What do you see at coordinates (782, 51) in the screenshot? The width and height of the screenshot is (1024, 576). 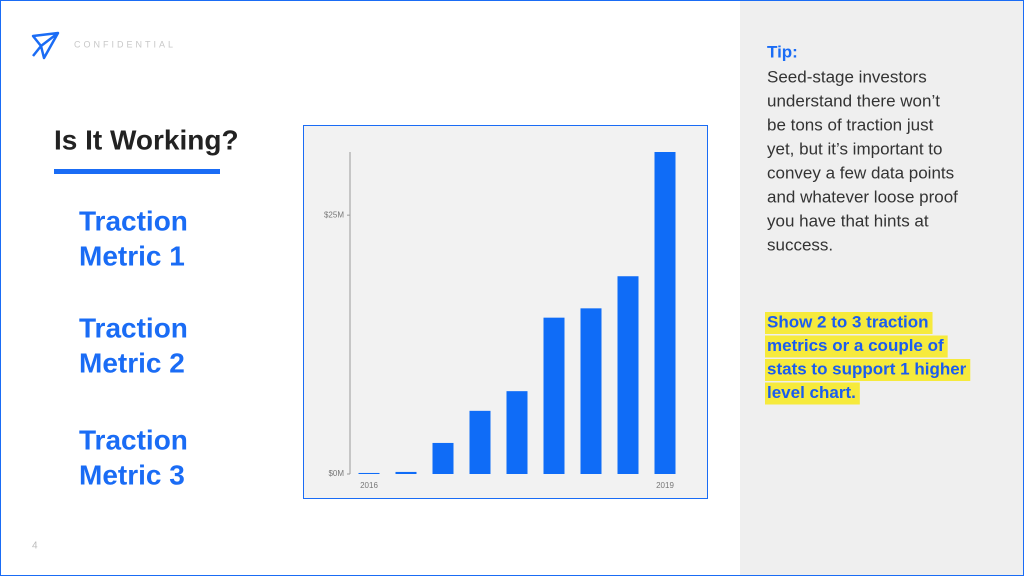 I see `tip-heading: Tip:` at bounding box center [782, 51].